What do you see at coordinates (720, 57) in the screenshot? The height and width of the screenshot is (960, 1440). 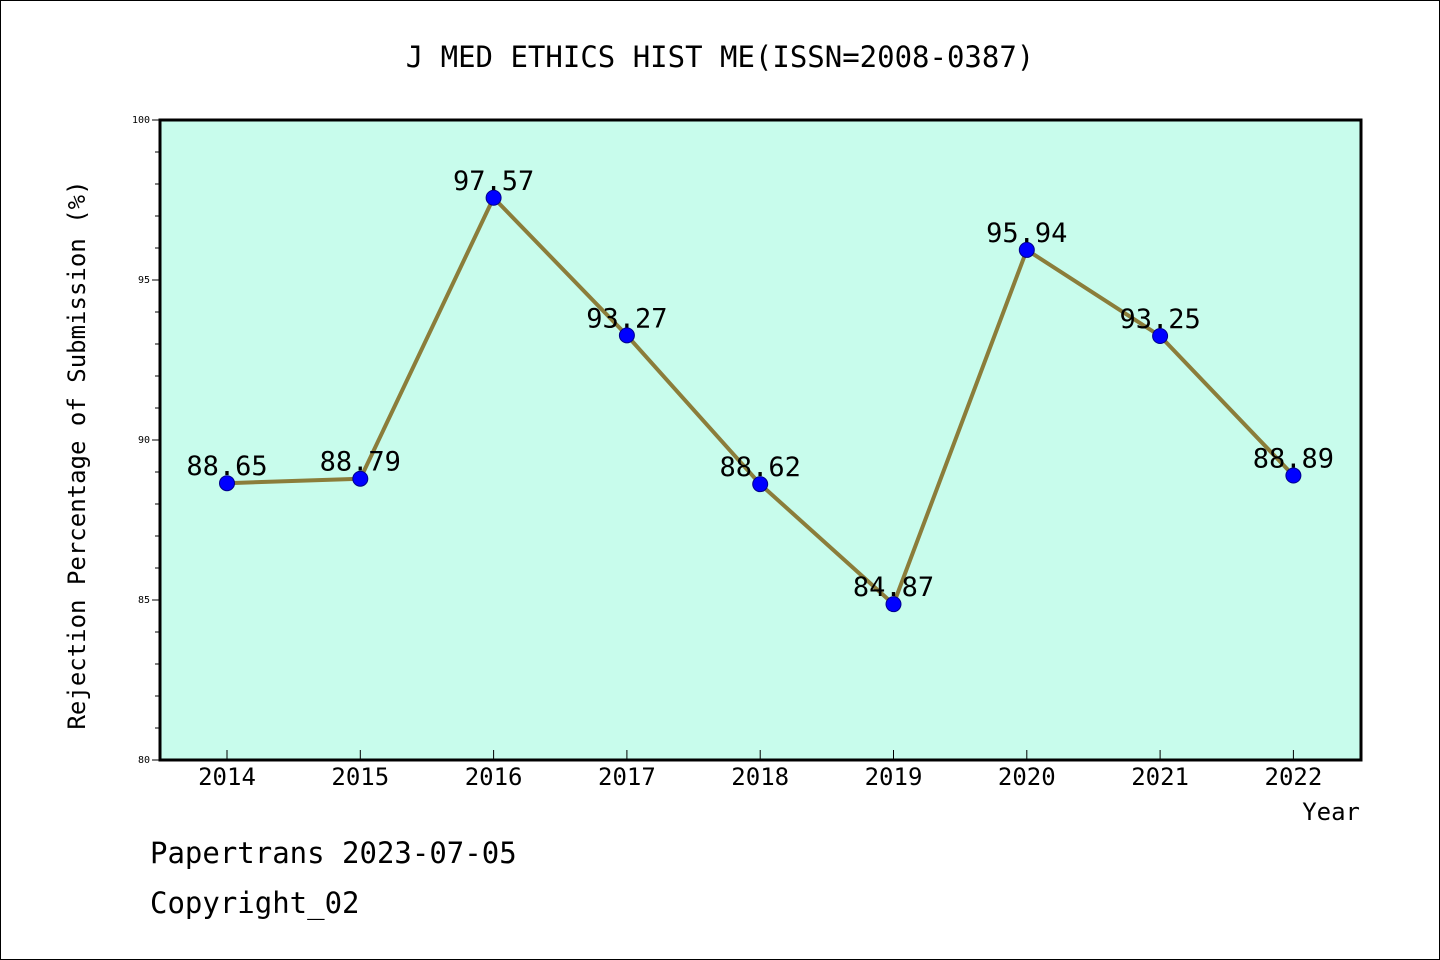 I see `chart-title: J MED ETHICS HIST ME(ISSN=2008-0387)` at bounding box center [720, 57].